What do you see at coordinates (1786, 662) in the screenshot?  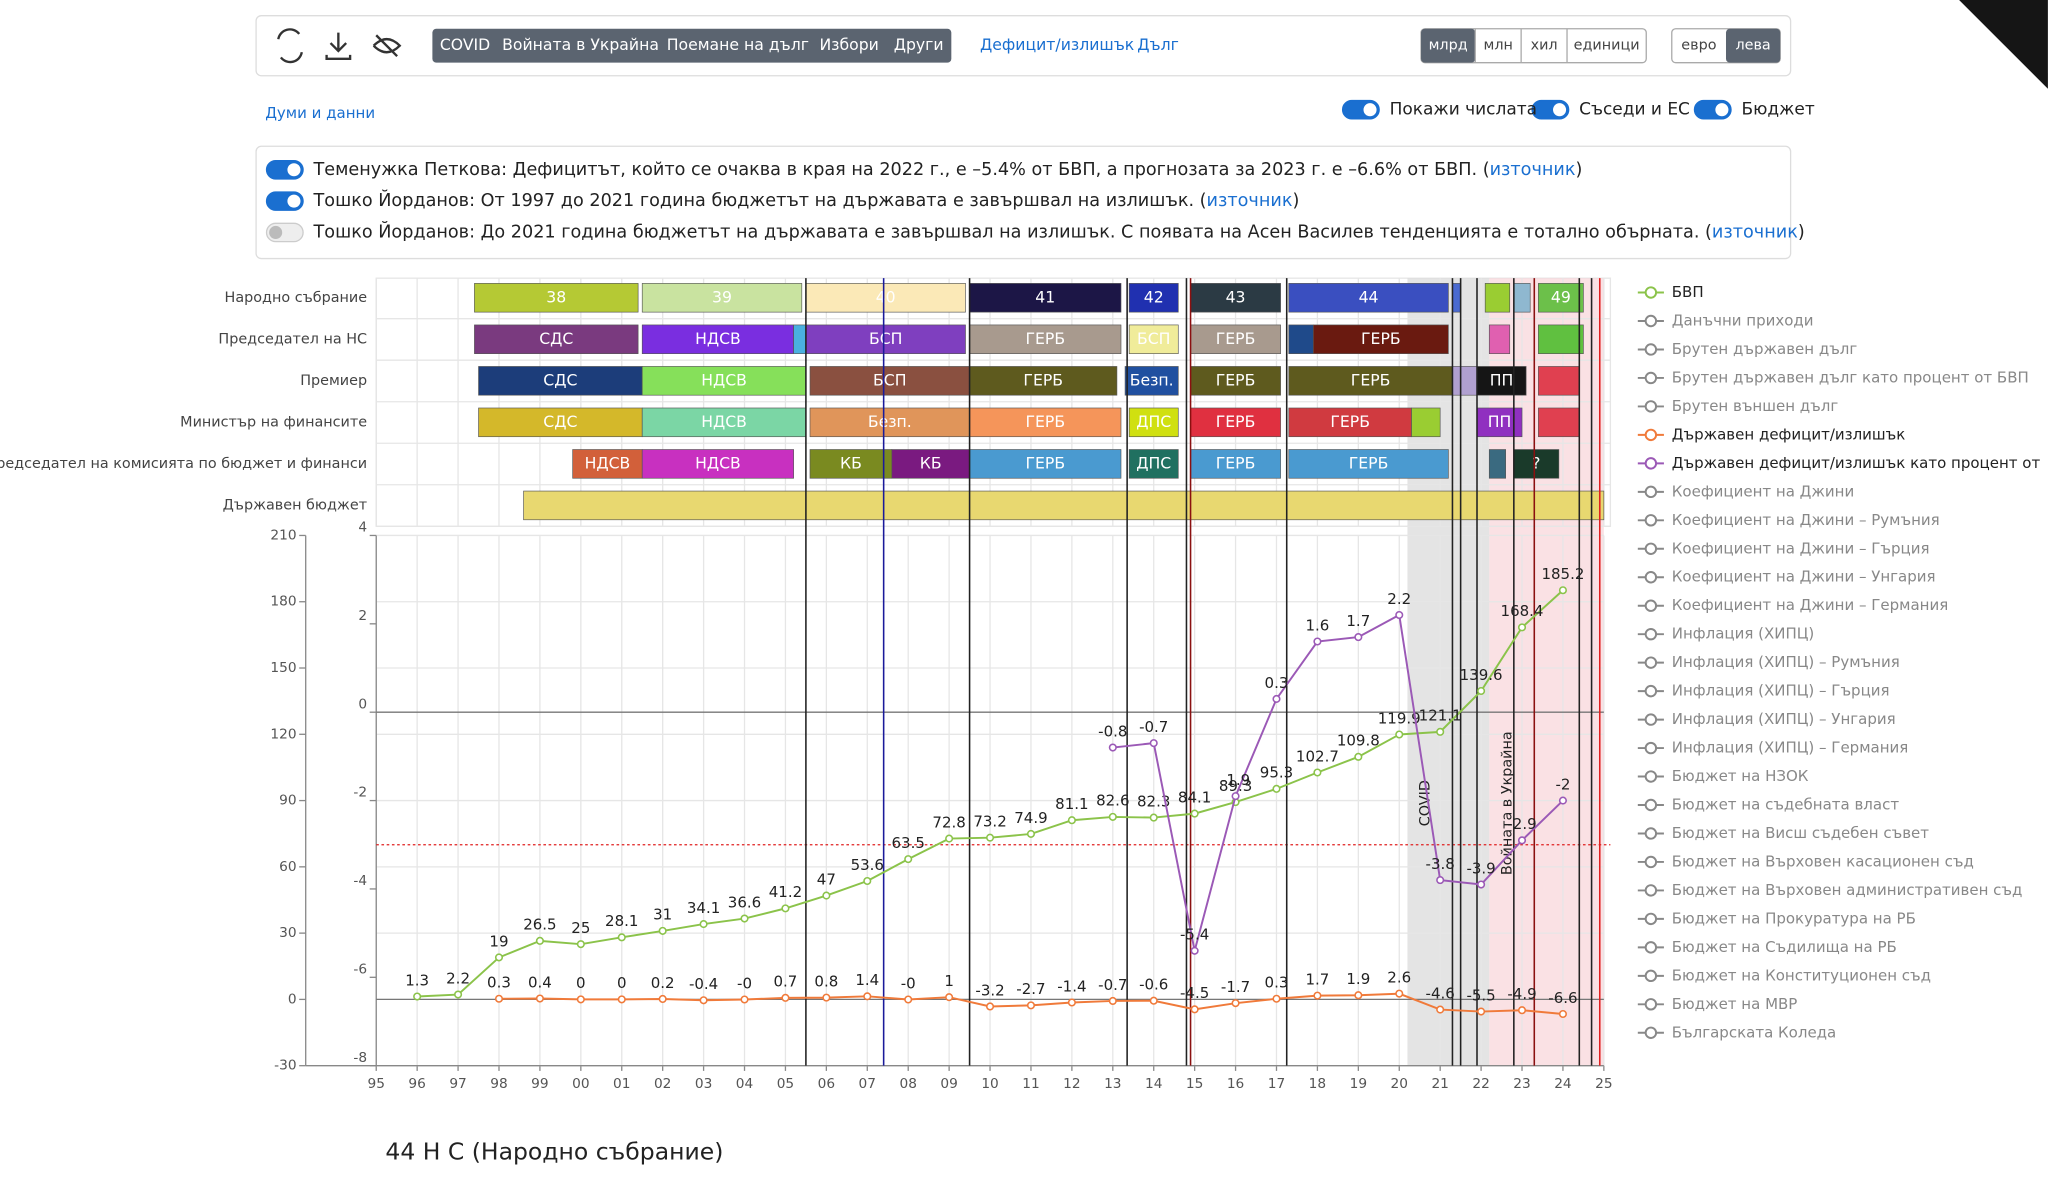 I see `legend-entry: Инфлация (ХИПЦ) – Румъния` at bounding box center [1786, 662].